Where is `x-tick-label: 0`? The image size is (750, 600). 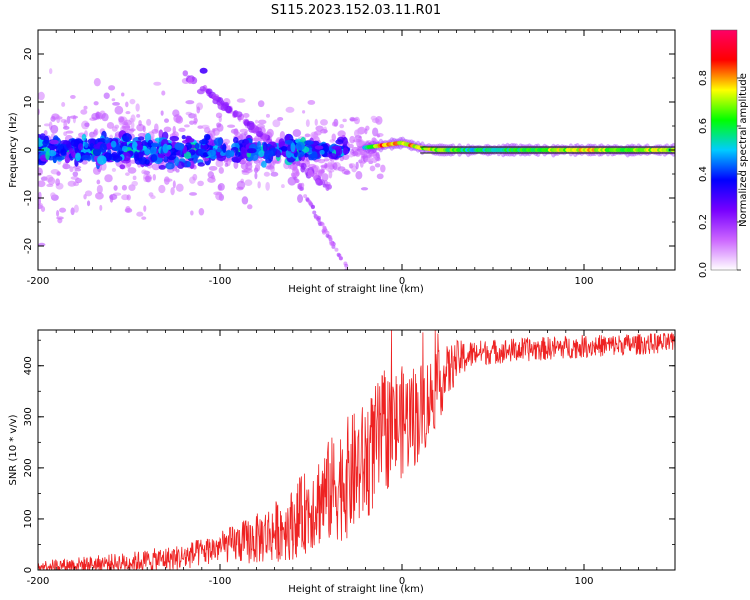
x-tick-label: 0 is located at coordinates (402, 281).